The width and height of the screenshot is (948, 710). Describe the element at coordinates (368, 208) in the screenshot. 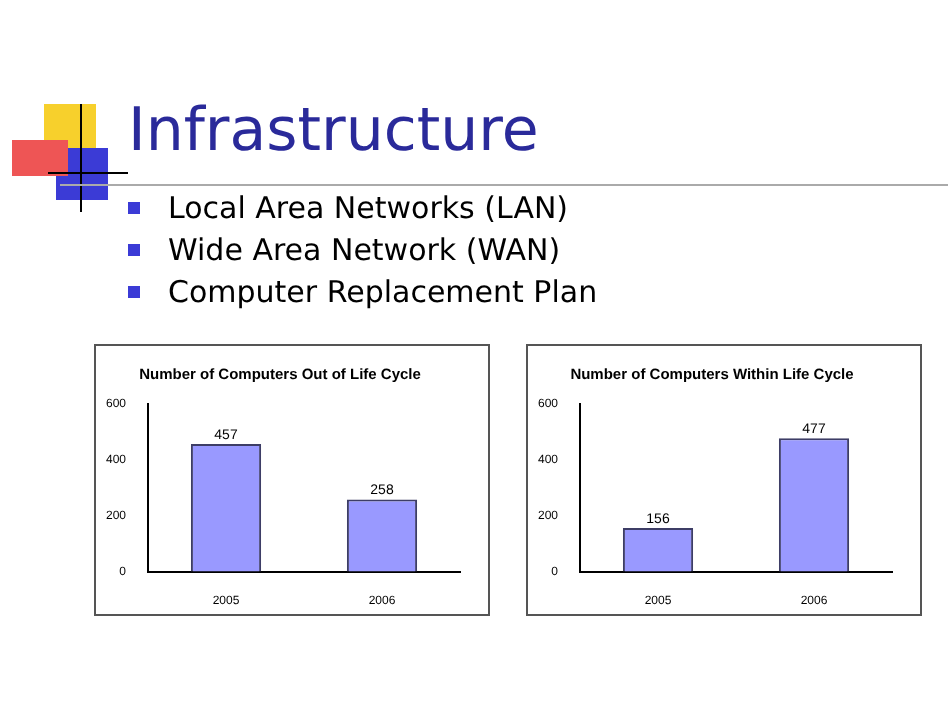

I see `text: Local Area Networks (LAN)` at that location.